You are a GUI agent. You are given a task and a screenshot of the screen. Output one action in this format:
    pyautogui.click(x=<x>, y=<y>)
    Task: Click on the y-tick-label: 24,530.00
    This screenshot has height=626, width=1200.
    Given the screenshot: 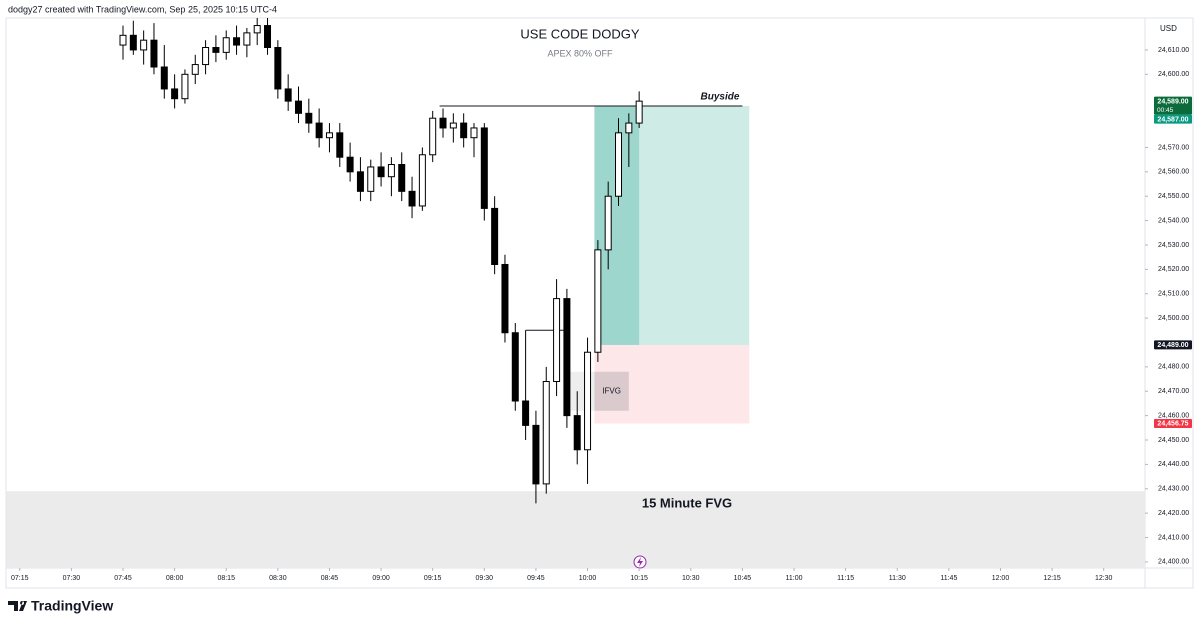 What is the action you would take?
    pyautogui.click(x=1173, y=245)
    